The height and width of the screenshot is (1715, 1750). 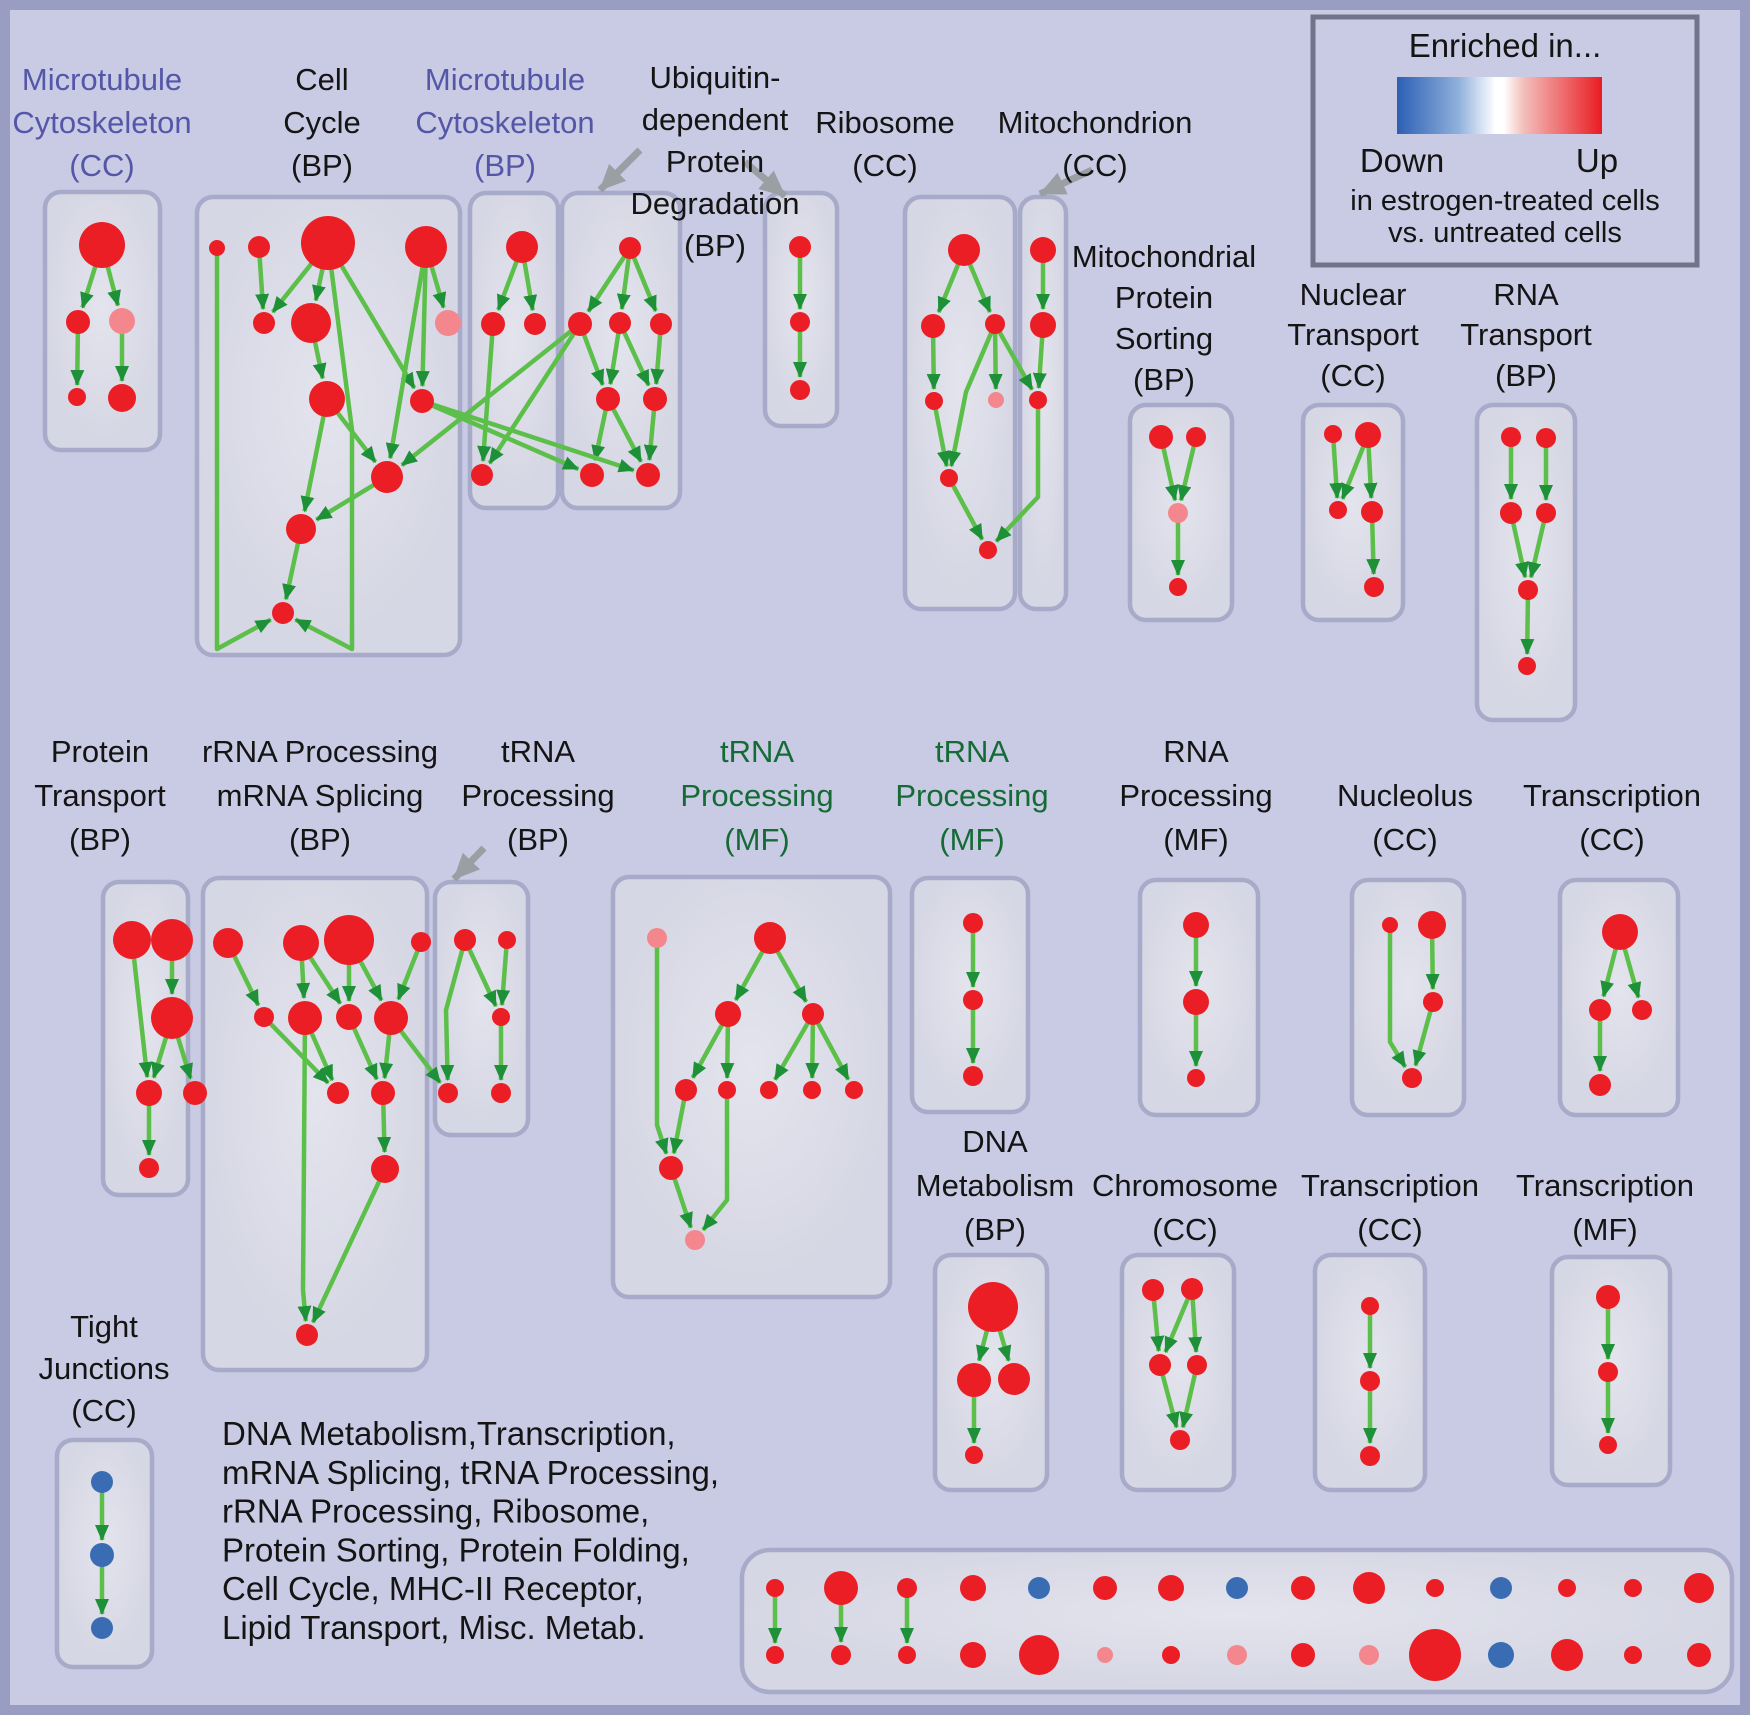 I want to click on edge-tb.w1-to-tb.w3, so click(x=480, y=973).